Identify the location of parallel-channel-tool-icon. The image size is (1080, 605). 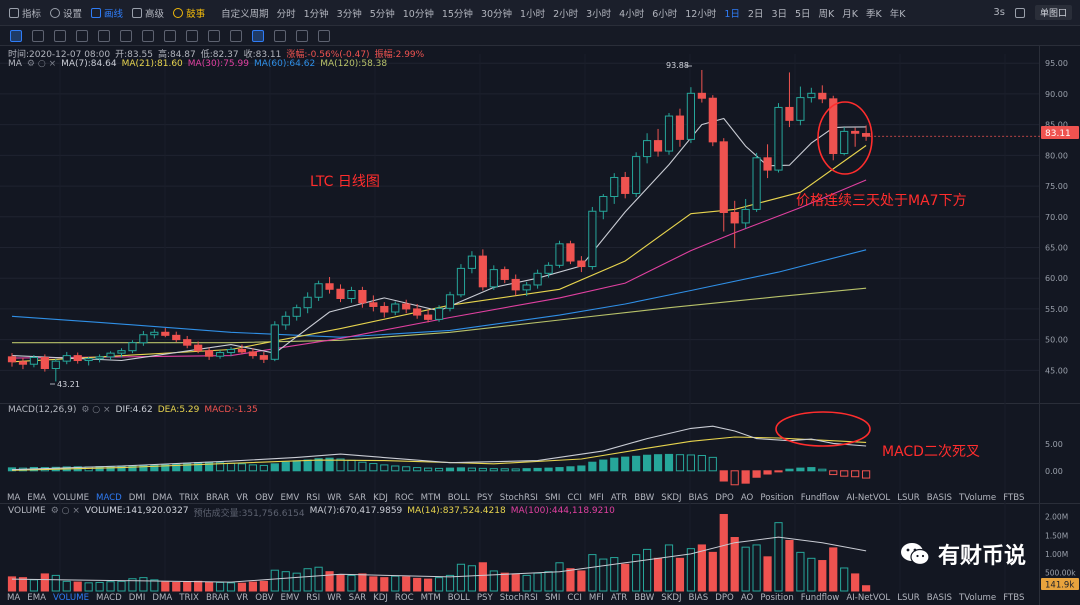
(82, 35).